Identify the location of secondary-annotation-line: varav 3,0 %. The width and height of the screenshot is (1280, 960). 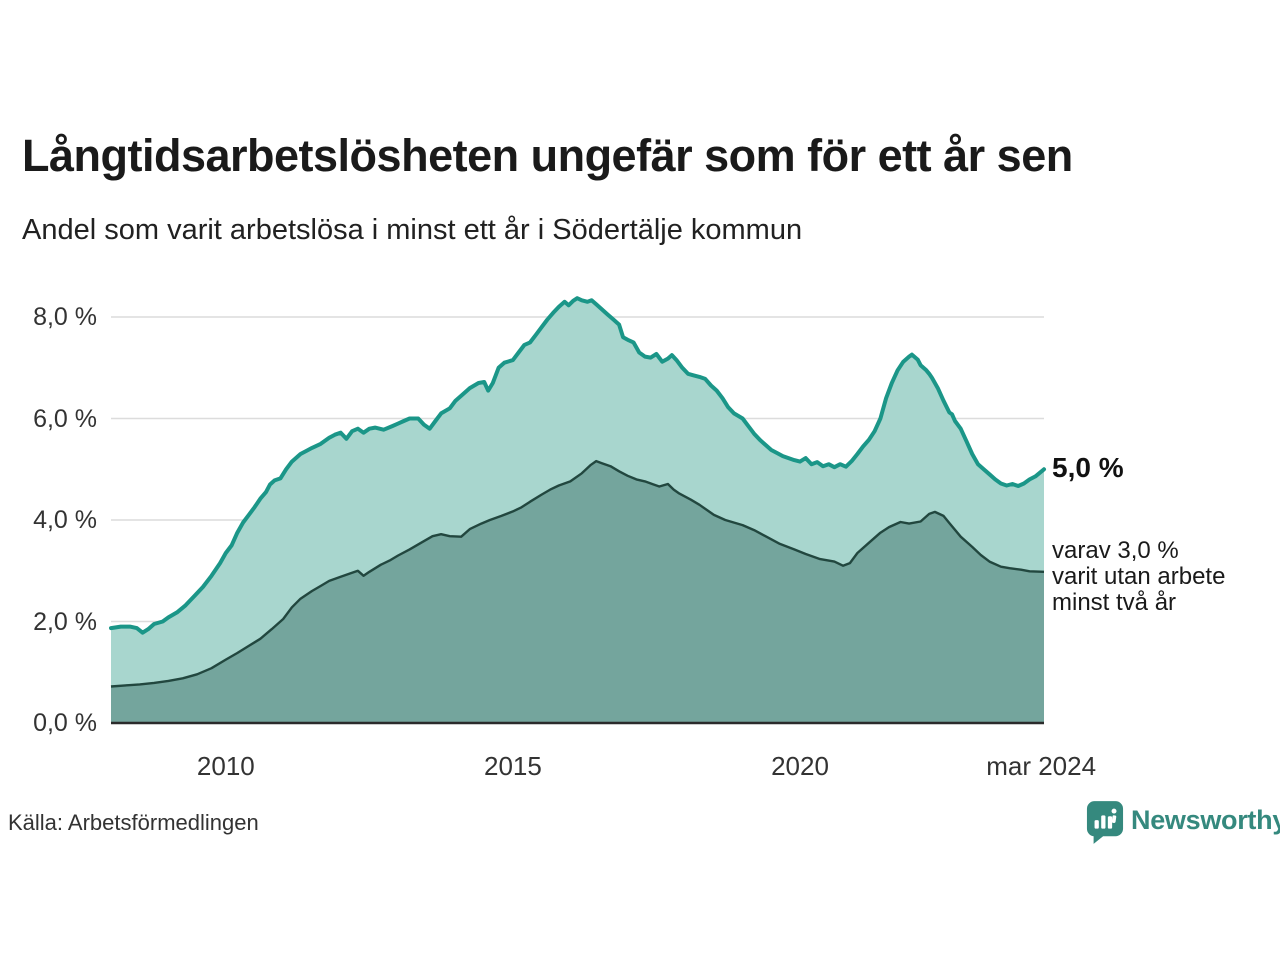
(1115, 550).